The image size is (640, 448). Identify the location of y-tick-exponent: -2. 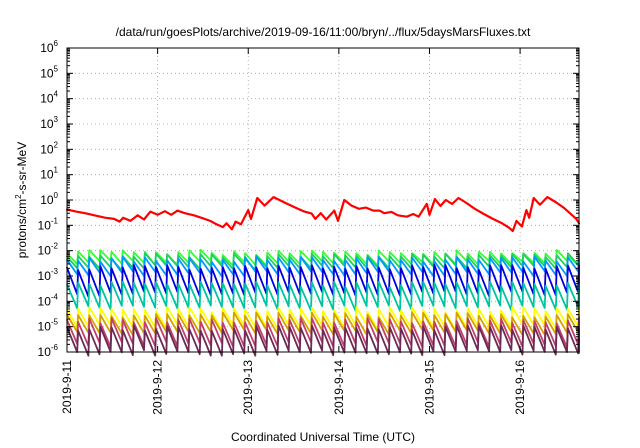
(55, 246).